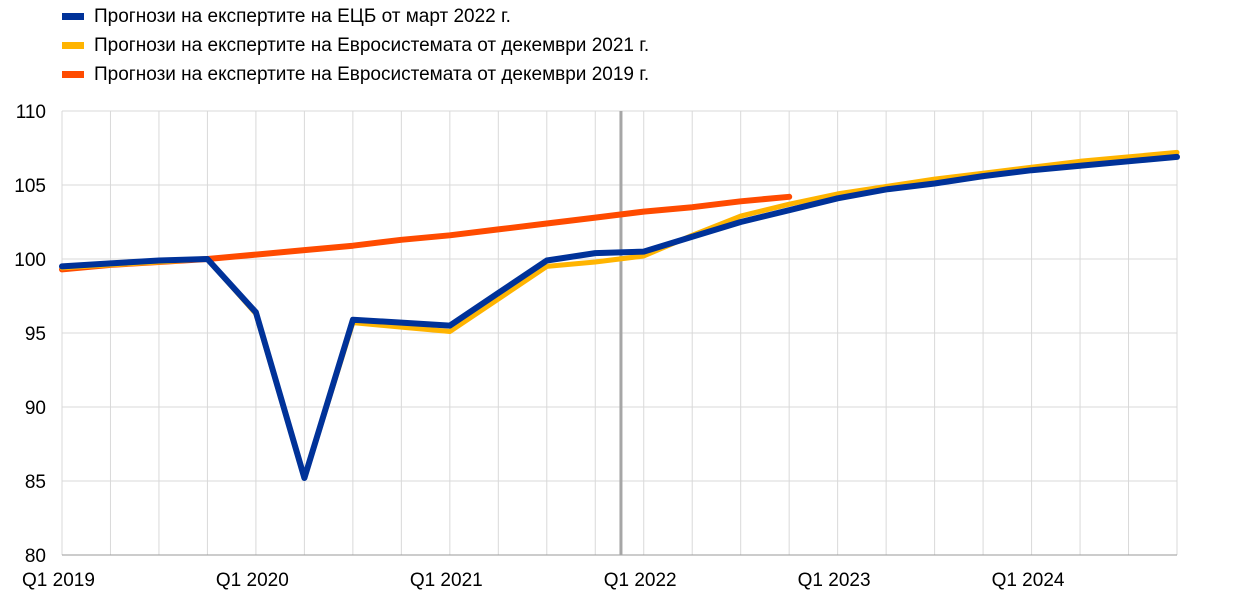  Describe the element at coordinates (73, 74) in the screenshot. I see `legend-swatch-eurosystem-dec-2019` at that location.